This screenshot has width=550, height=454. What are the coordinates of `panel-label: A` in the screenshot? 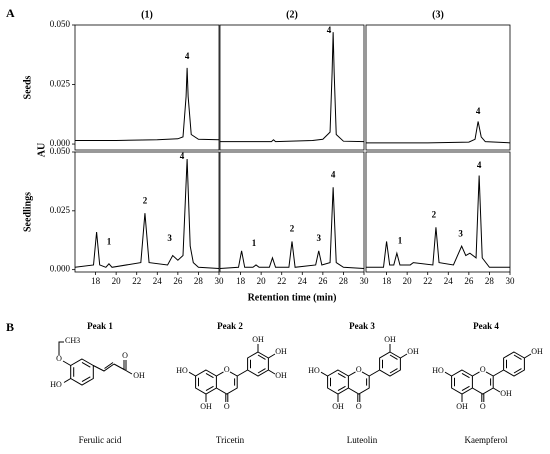 It's located at (10, 13).